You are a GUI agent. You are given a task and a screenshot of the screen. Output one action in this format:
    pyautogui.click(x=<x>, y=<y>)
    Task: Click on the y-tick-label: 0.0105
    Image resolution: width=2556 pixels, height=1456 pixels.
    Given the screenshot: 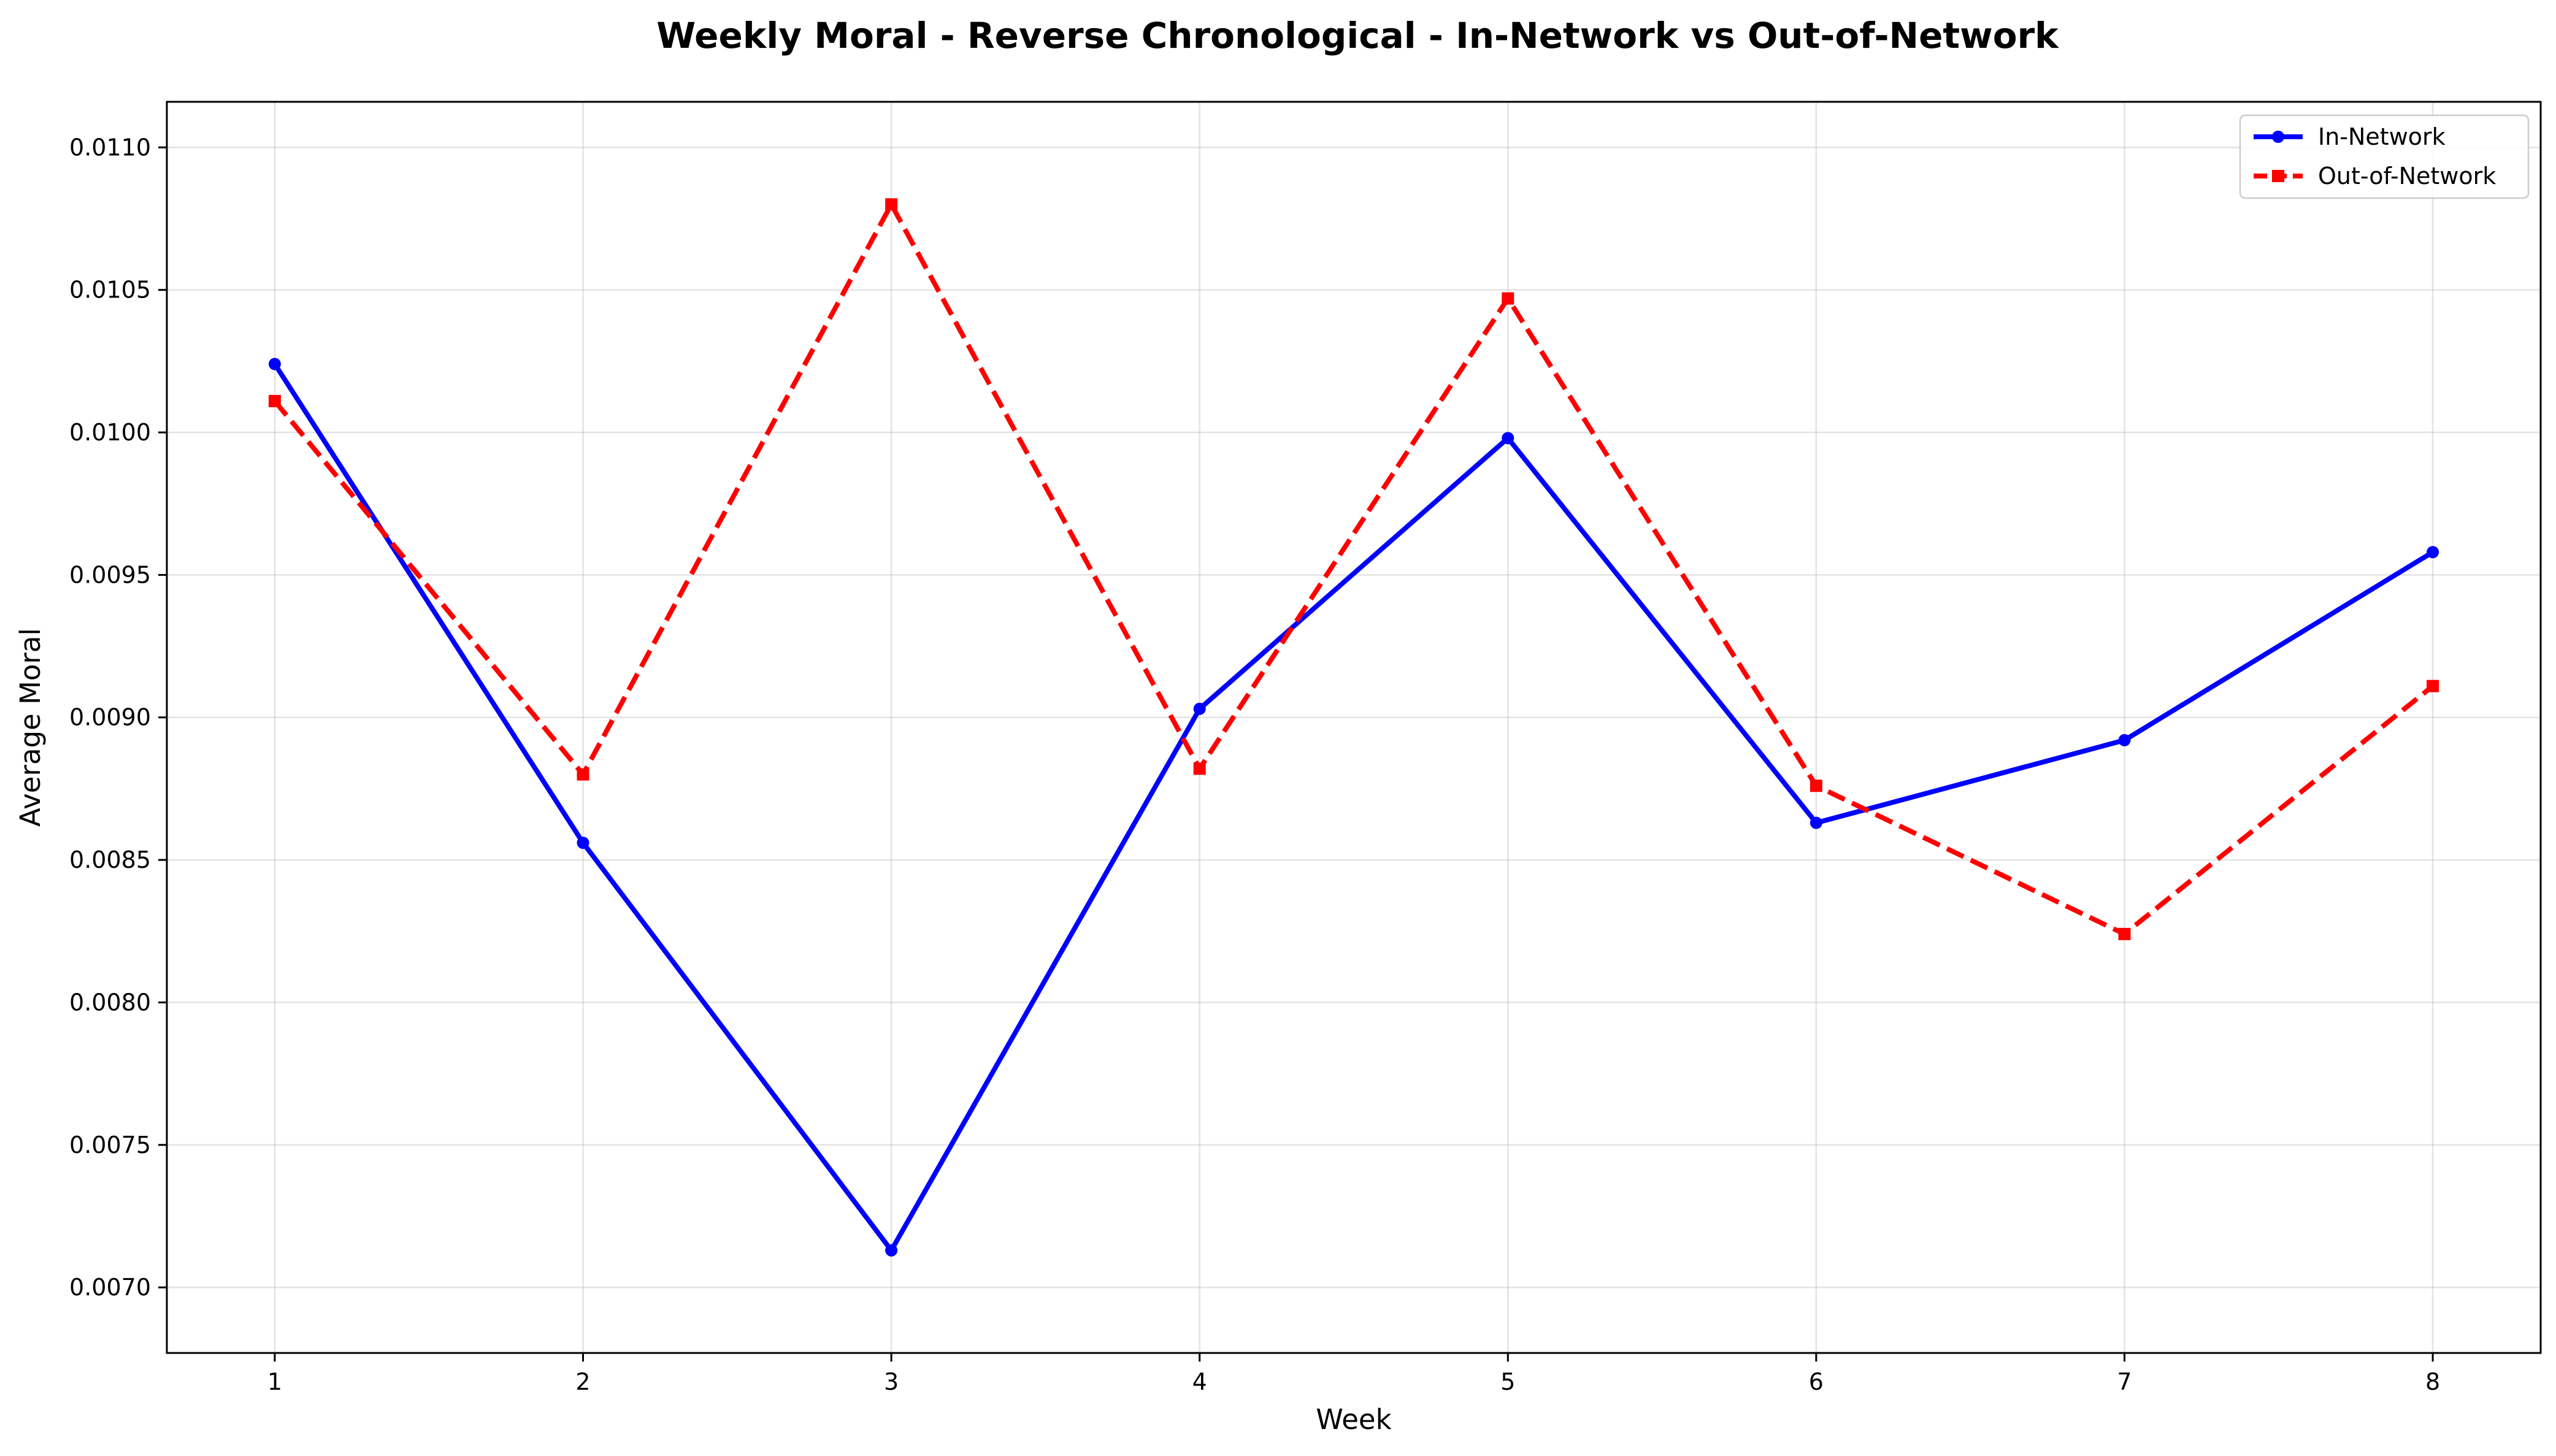 What is the action you would take?
    pyautogui.click(x=110, y=290)
    